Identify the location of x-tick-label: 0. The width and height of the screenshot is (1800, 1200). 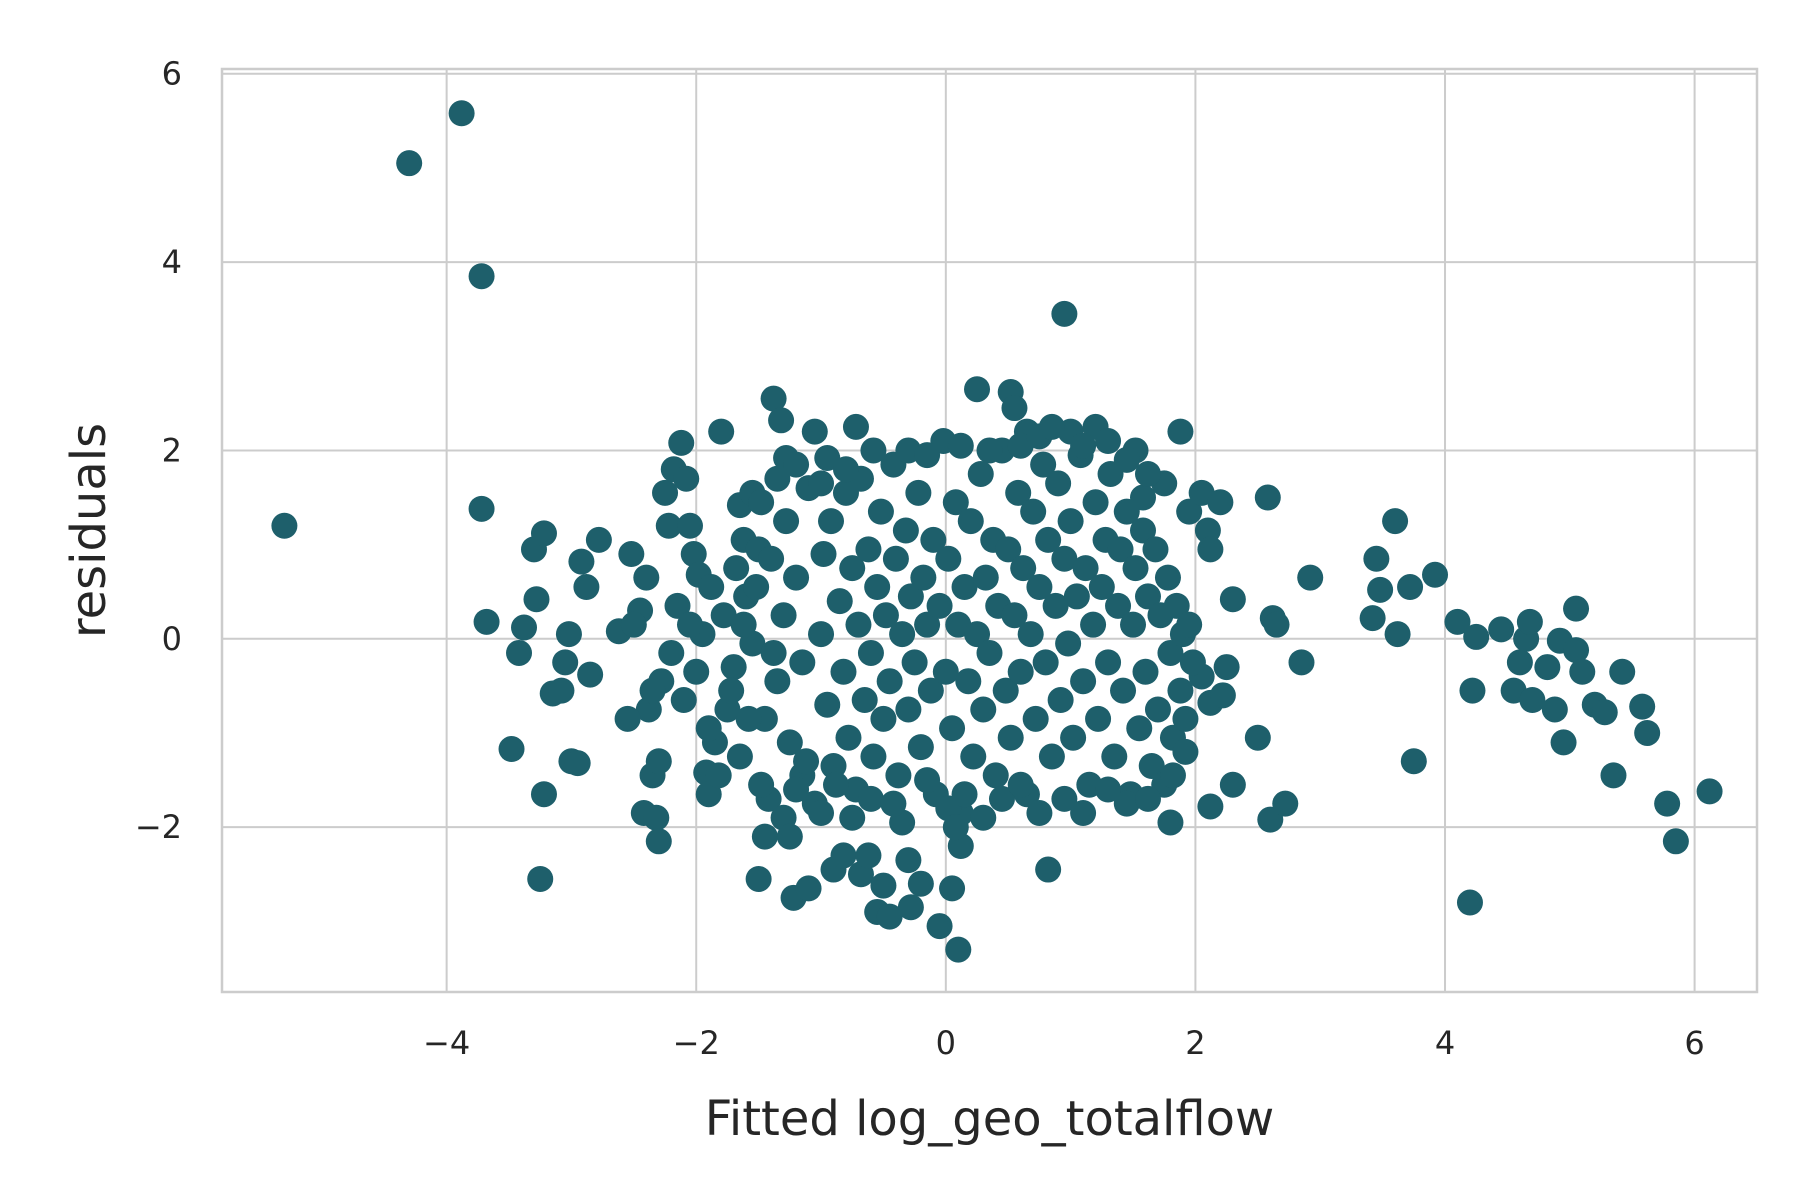
(946, 1043).